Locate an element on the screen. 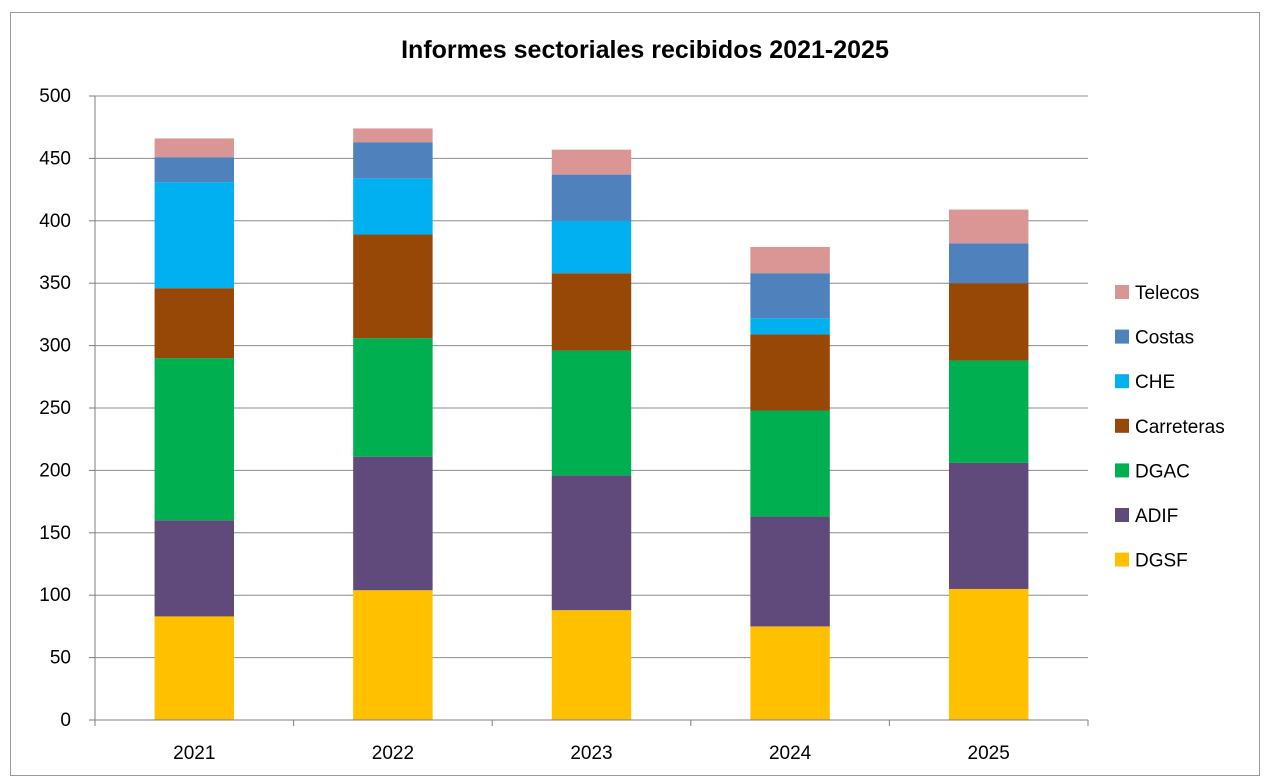 This screenshot has width=1264, height=778. legend-swatch-che is located at coordinates (1122, 381).